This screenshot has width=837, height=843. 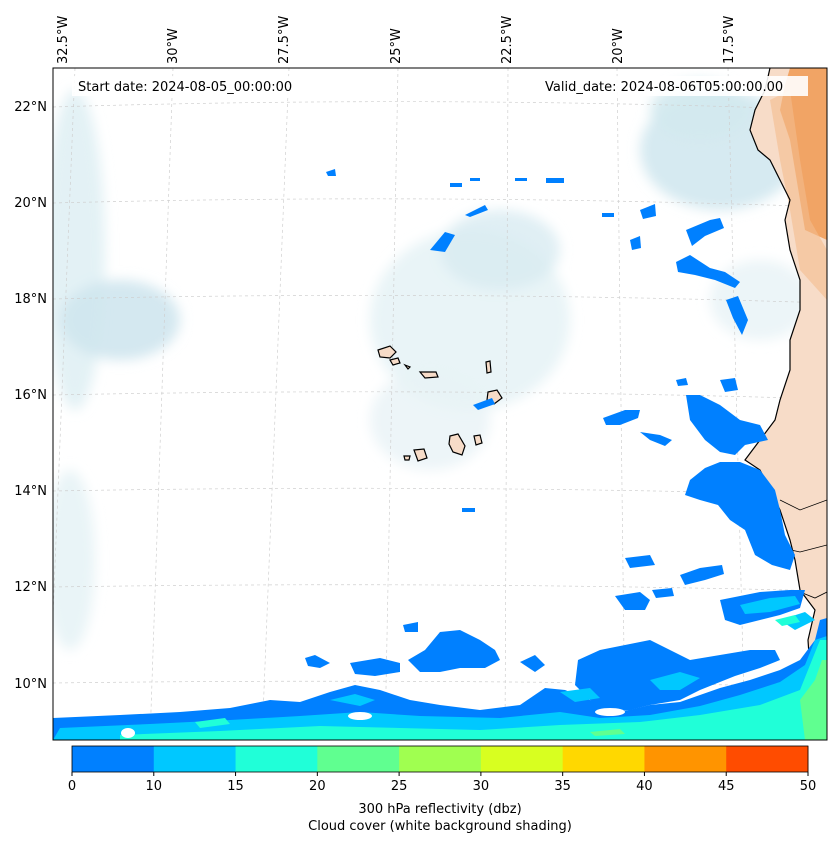 What do you see at coordinates (30, 299) in the screenshot?
I see `lat-label: 18°N` at bounding box center [30, 299].